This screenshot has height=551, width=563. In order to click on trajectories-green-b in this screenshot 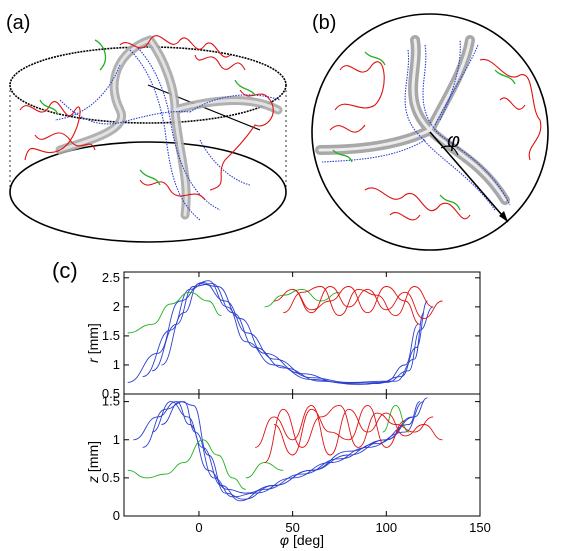, I will do `click(424, 131)`.